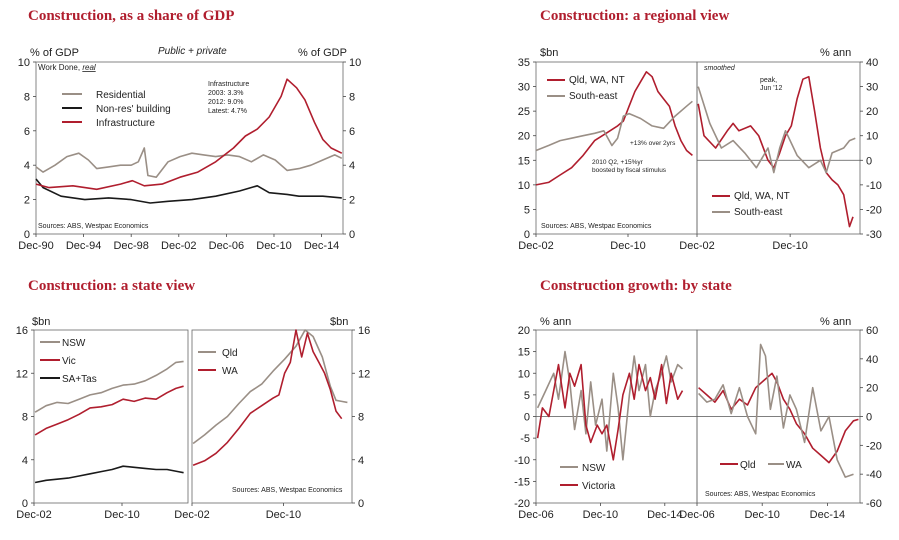  What do you see at coordinates (869, 418) in the screenshot?
I see `p4b-ytick-label-right: 0` at bounding box center [869, 418].